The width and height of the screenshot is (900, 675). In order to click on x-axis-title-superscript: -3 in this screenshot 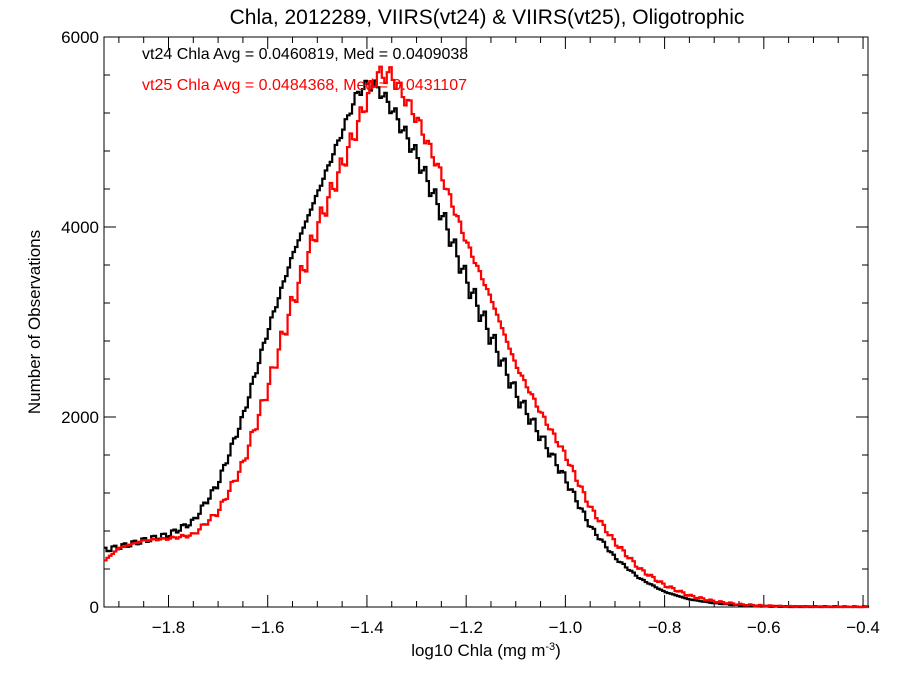, I will do `click(550, 647)`.